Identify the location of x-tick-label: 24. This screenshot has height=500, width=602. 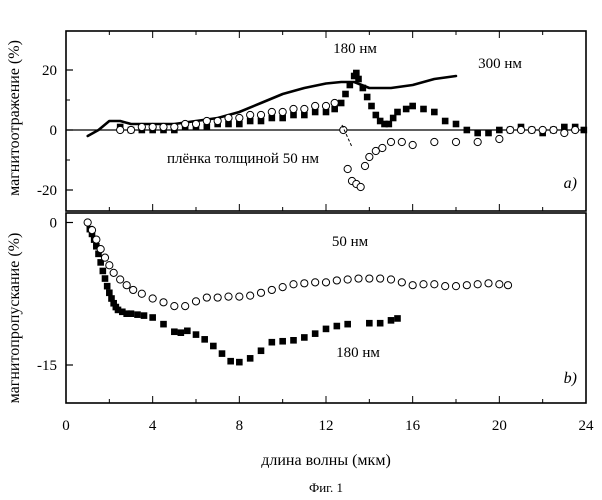
(587, 426).